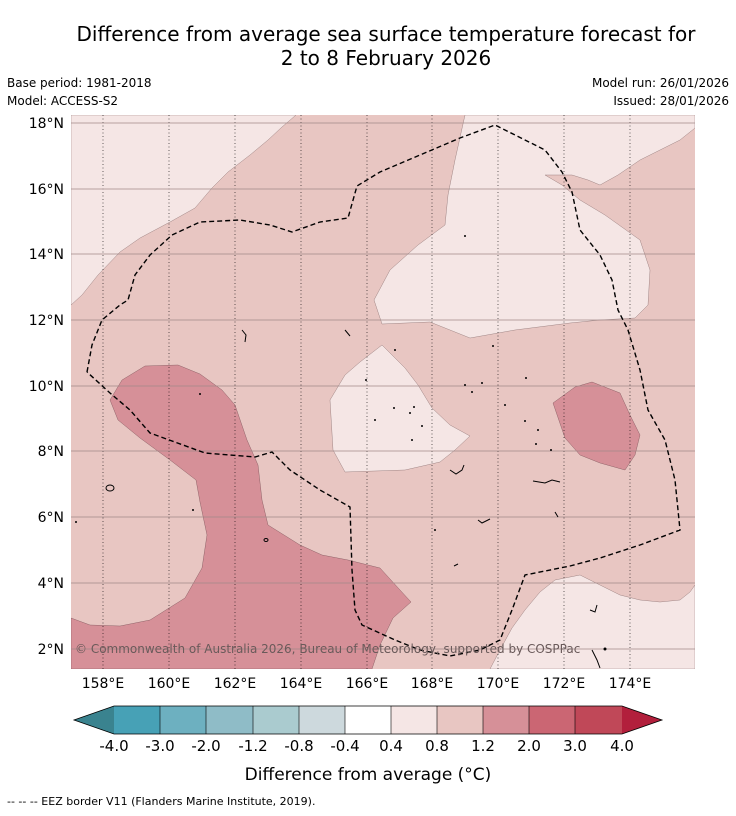 Image resolution: width=736 pixels, height=816 pixels. Describe the element at coordinates (298, 746) in the screenshot. I see `colorbar-tick: -0.8` at that location.